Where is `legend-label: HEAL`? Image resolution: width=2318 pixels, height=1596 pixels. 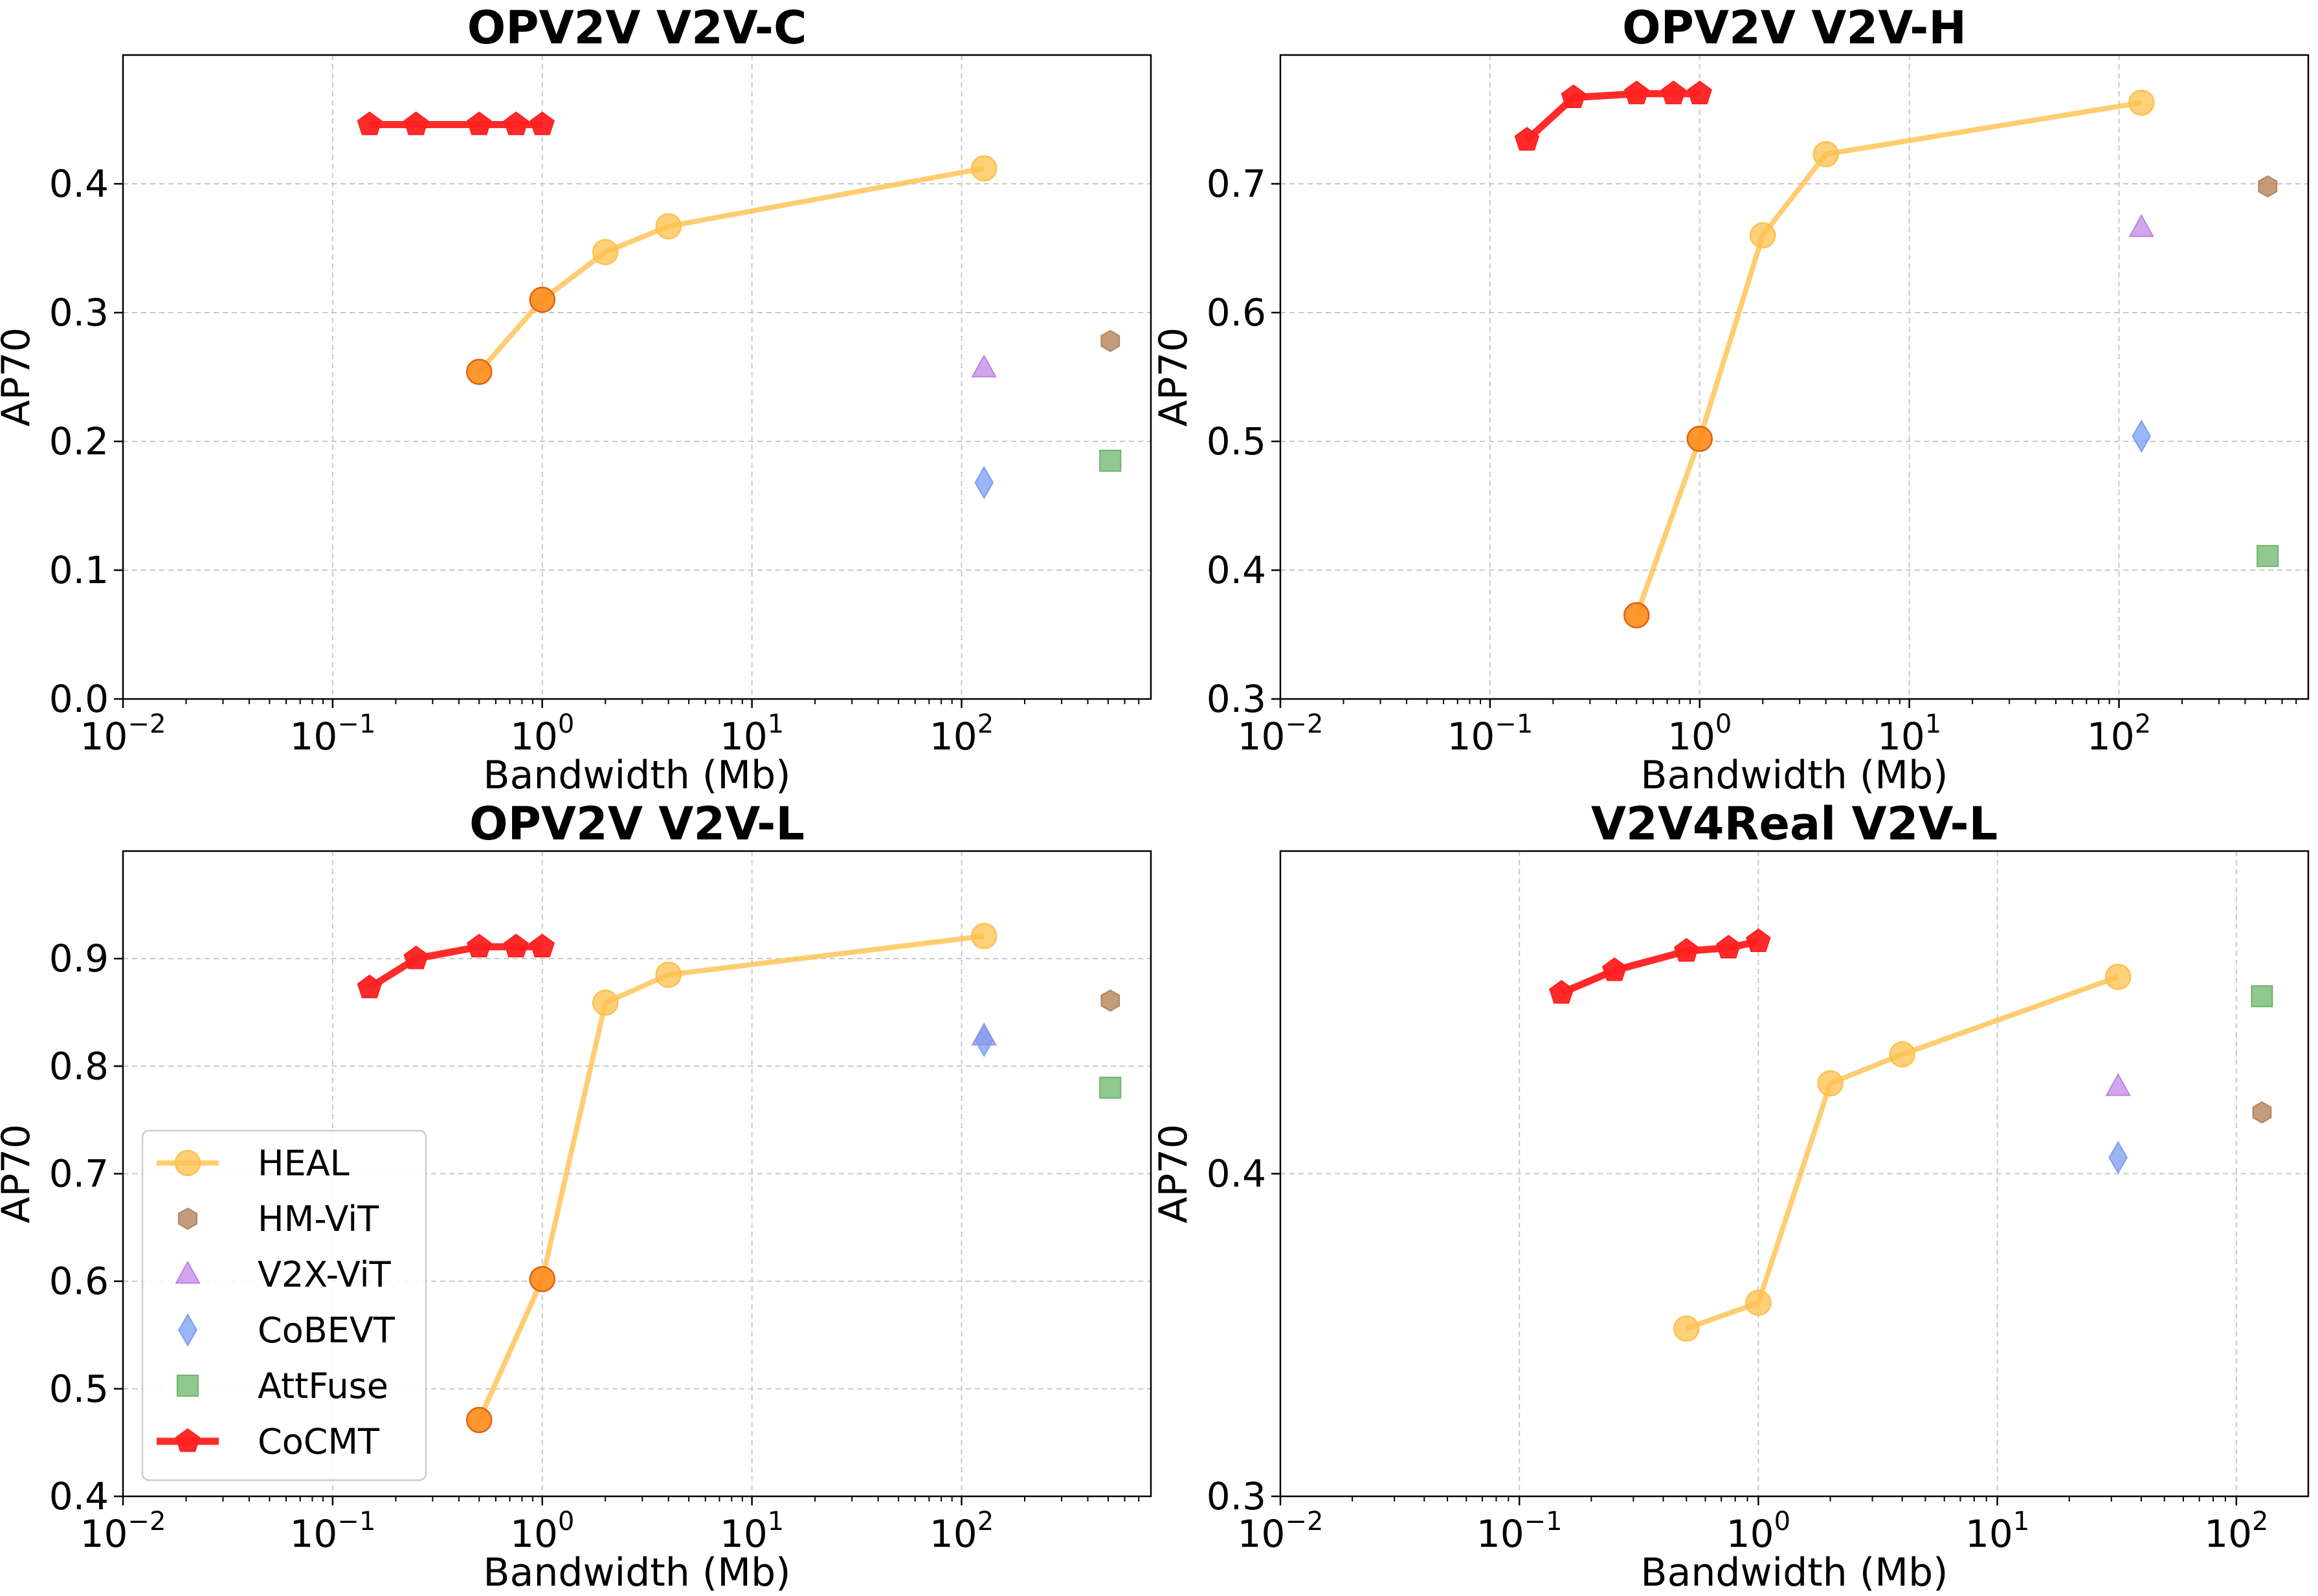
legend-label: HEAL is located at coordinates (304, 1163).